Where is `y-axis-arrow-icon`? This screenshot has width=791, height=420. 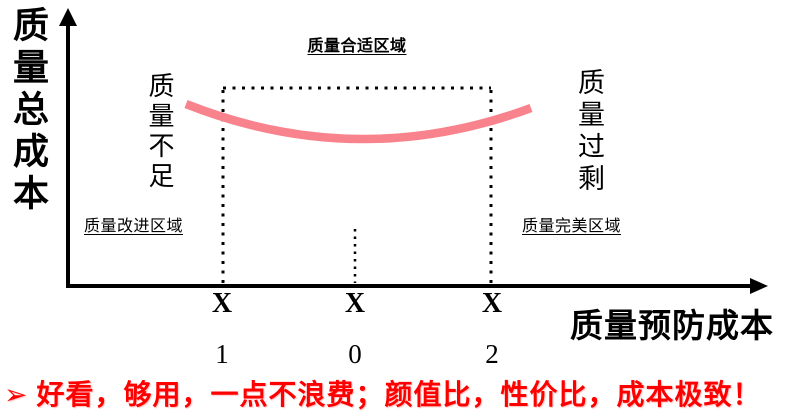 y-axis-arrow-icon is located at coordinates (68, 17).